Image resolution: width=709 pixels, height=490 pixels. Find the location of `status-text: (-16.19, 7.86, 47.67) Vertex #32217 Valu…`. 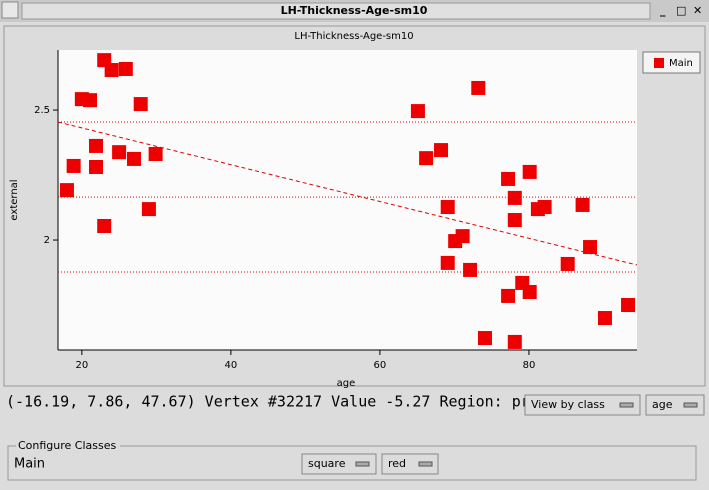

status-text: (-16.19, 7.86, 47.67) Vertex #32217 Valu… is located at coordinates (304, 402).